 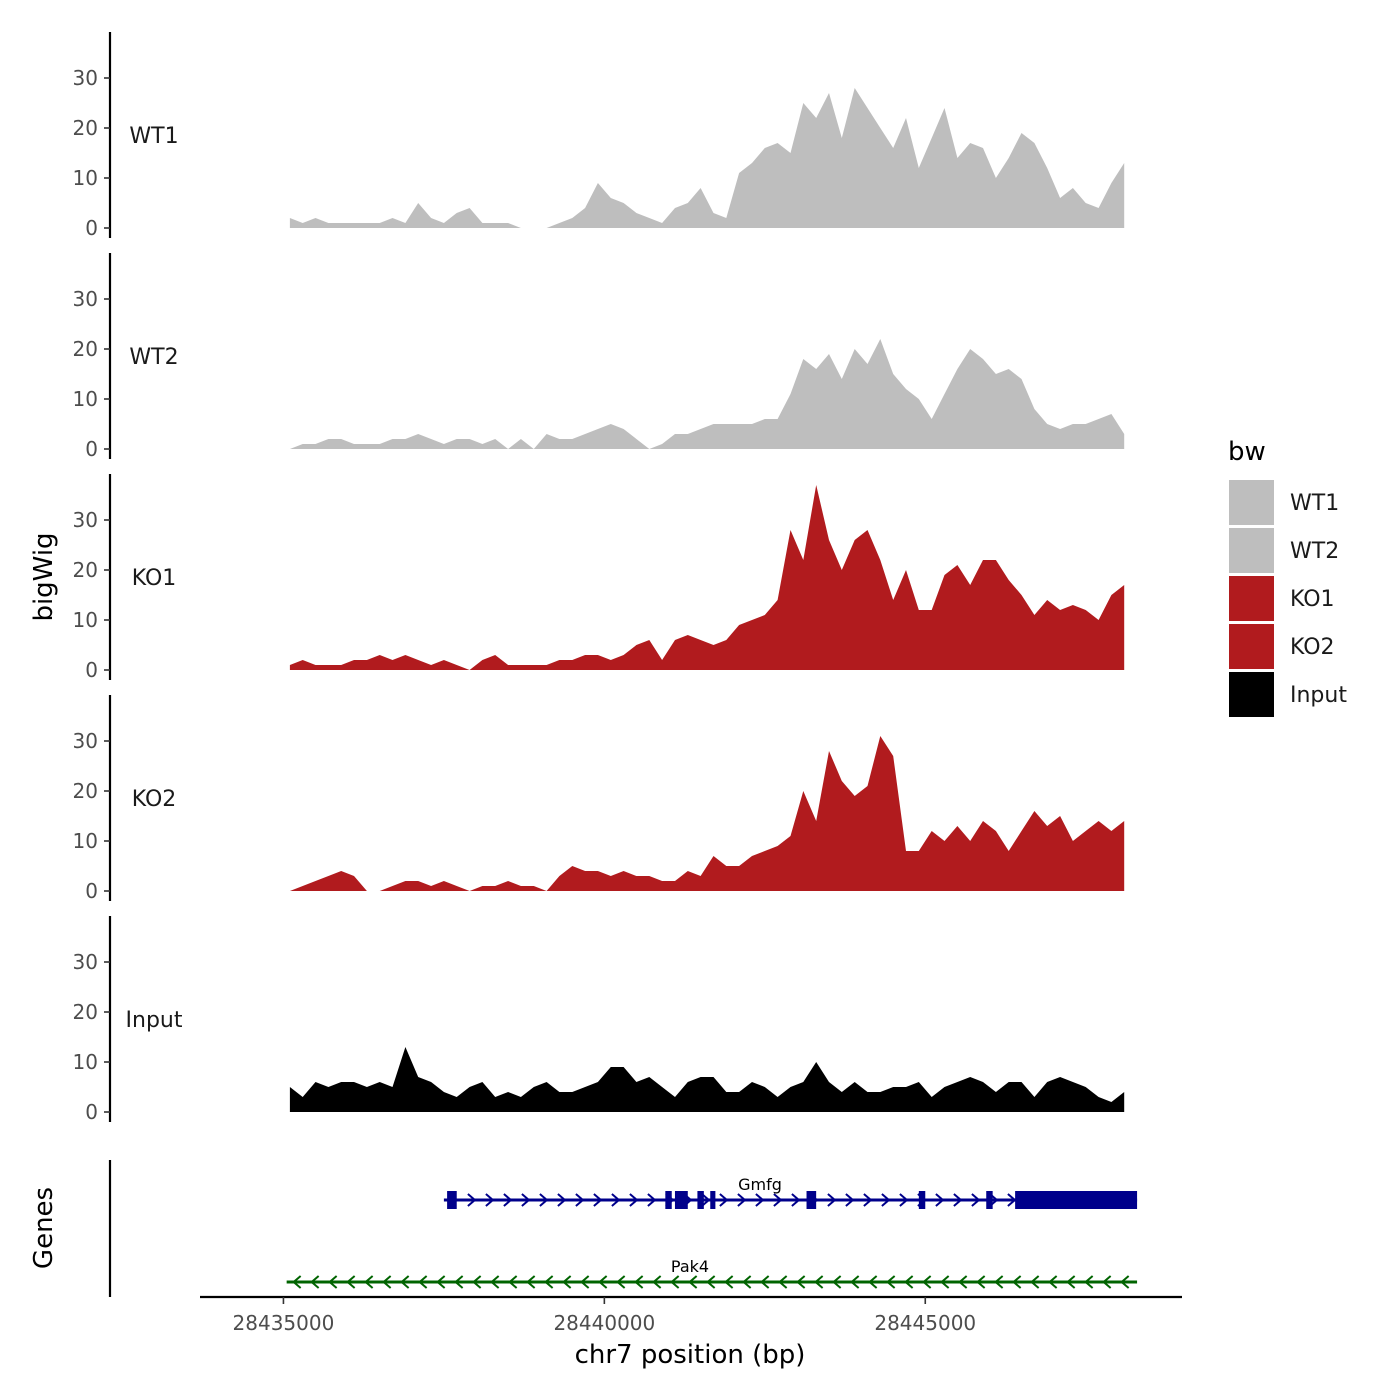 What do you see at coordinates (1312, 599) in the screenshot?
I see `legend-label: KO1` at bounding box center [1312, 599].